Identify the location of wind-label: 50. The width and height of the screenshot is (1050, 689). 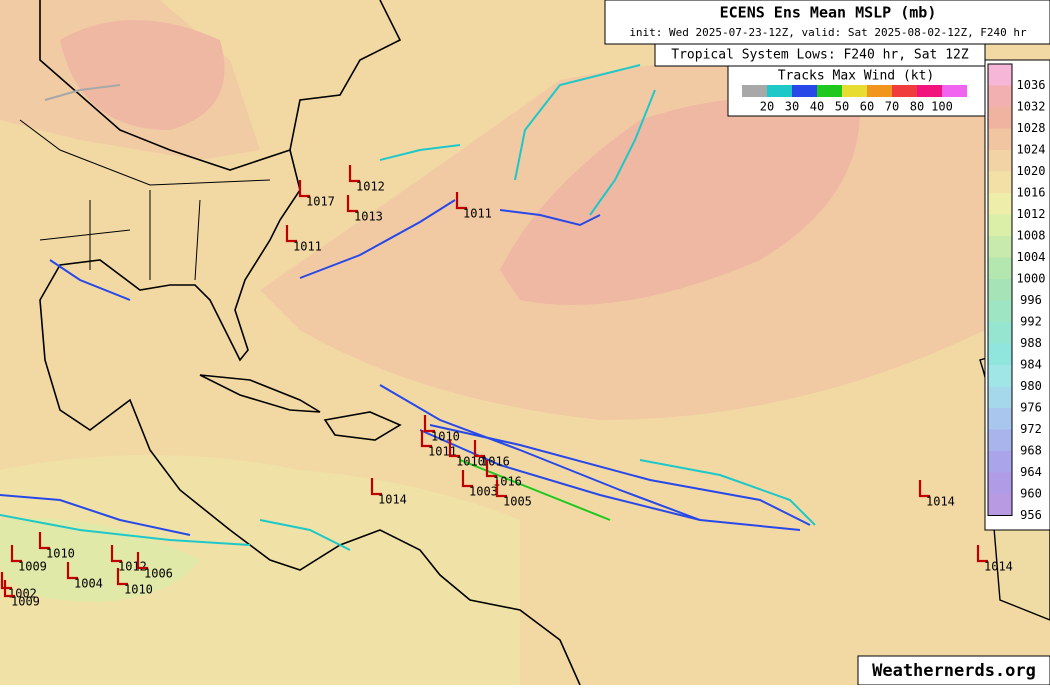
(842, 107).